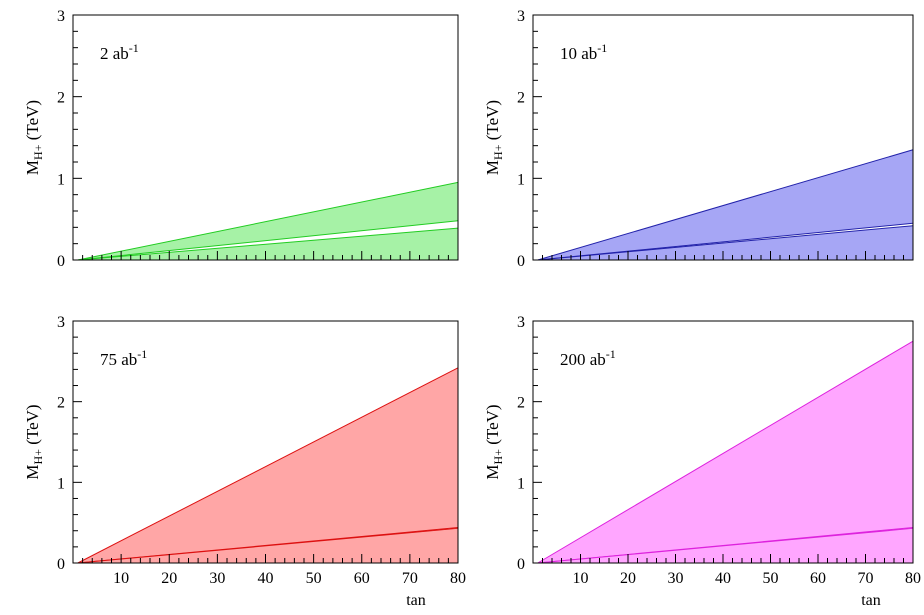 The image size is (924, 615). I want to click on luminosity-annotation: 75 ab-1, so click(123, 358).